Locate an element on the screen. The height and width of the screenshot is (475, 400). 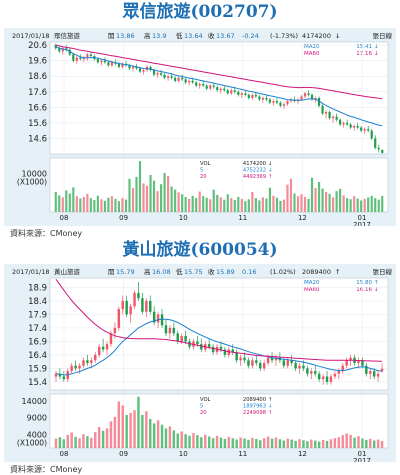
c2-header-high-label: 高 is located at coordinates (147, 271).